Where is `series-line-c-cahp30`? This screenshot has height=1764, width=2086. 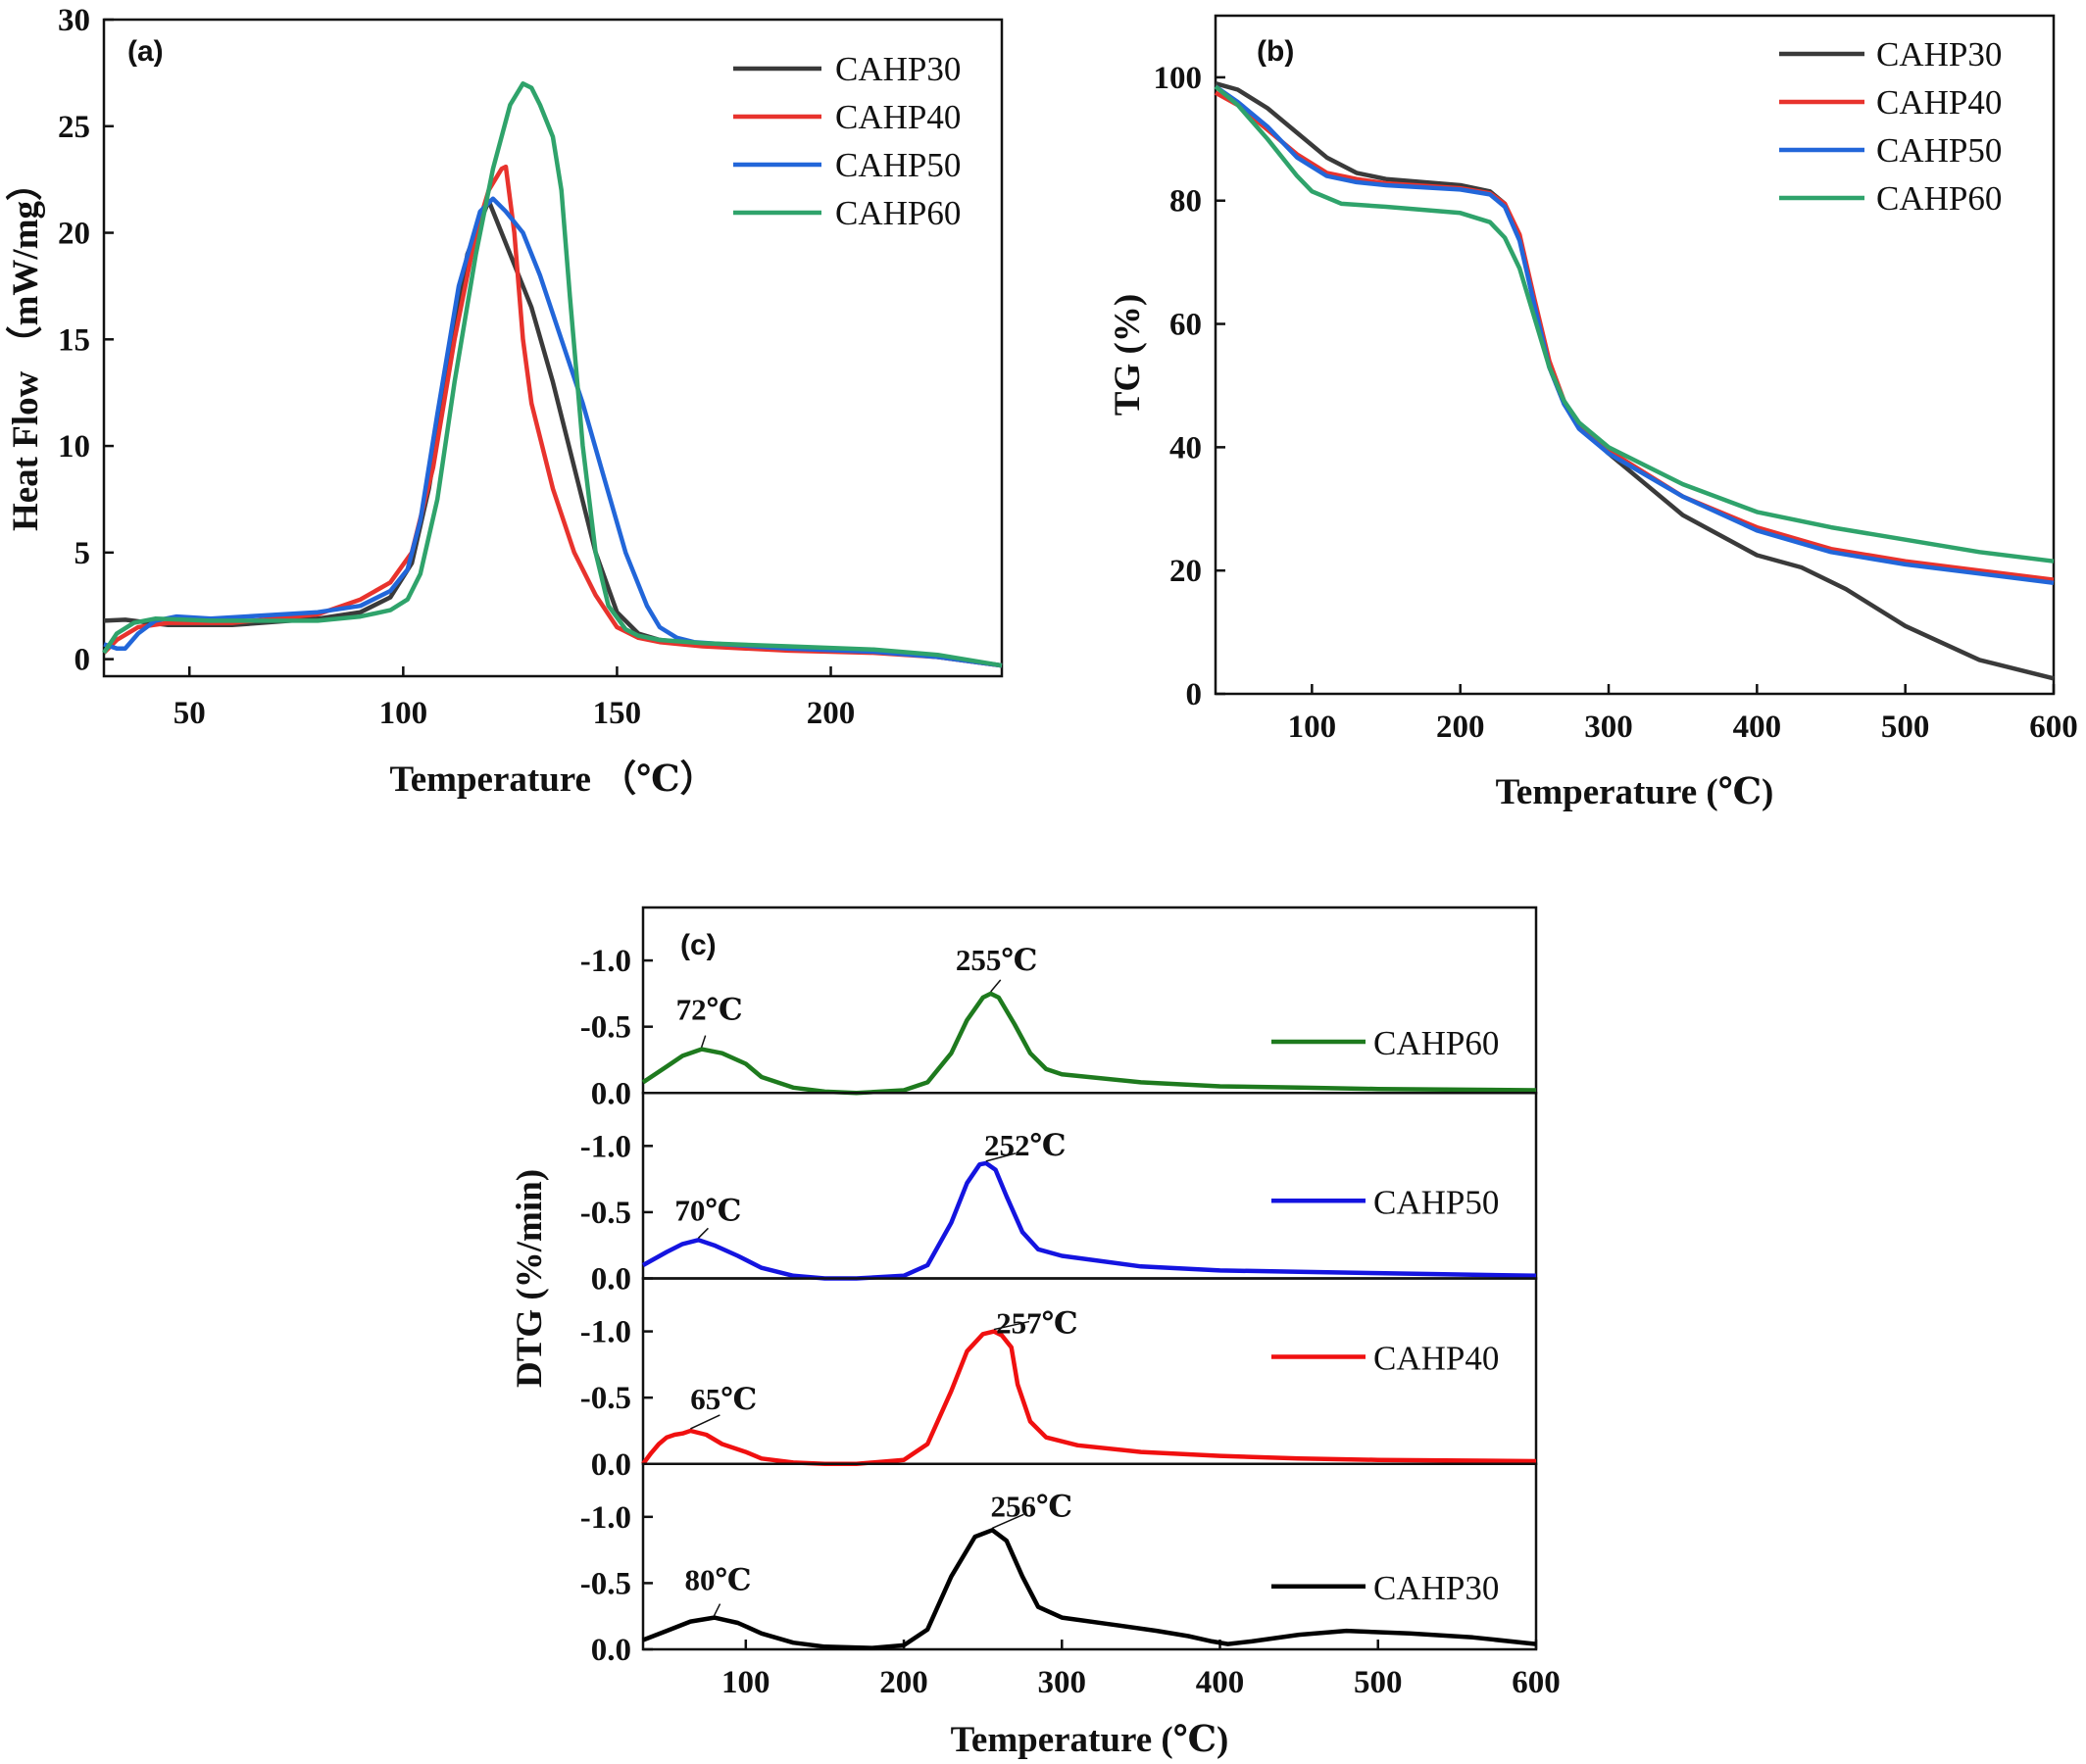
series-line-c-cahp30 is located at coordinates (1089, 1589).